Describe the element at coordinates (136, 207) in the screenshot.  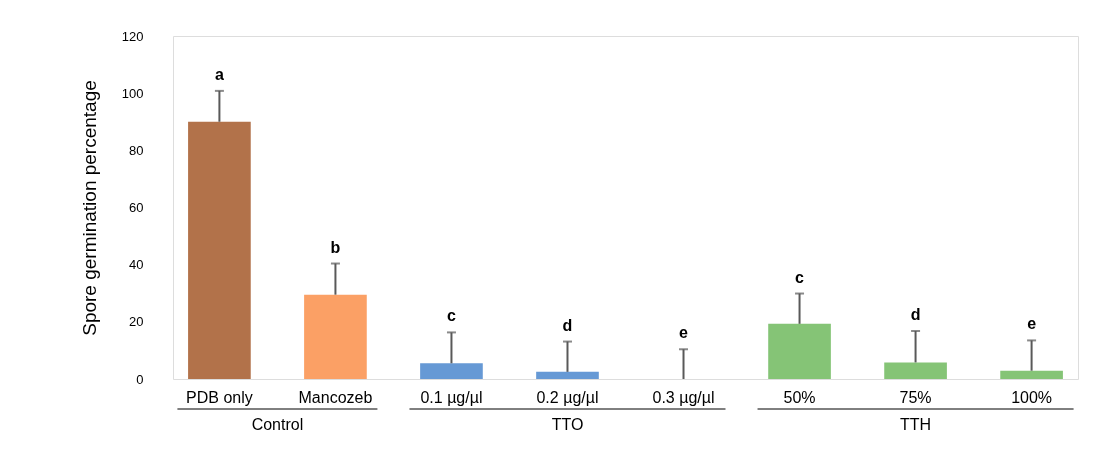
I see `y-tick-label: 60` at that location.